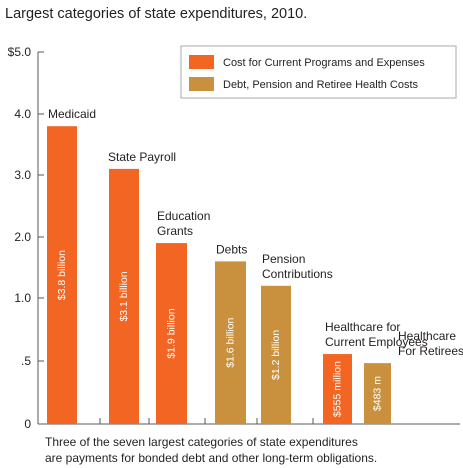  Describe the element at coordinates (297, 274) in the screenshot. I see `category-label: Contributions` at that location.